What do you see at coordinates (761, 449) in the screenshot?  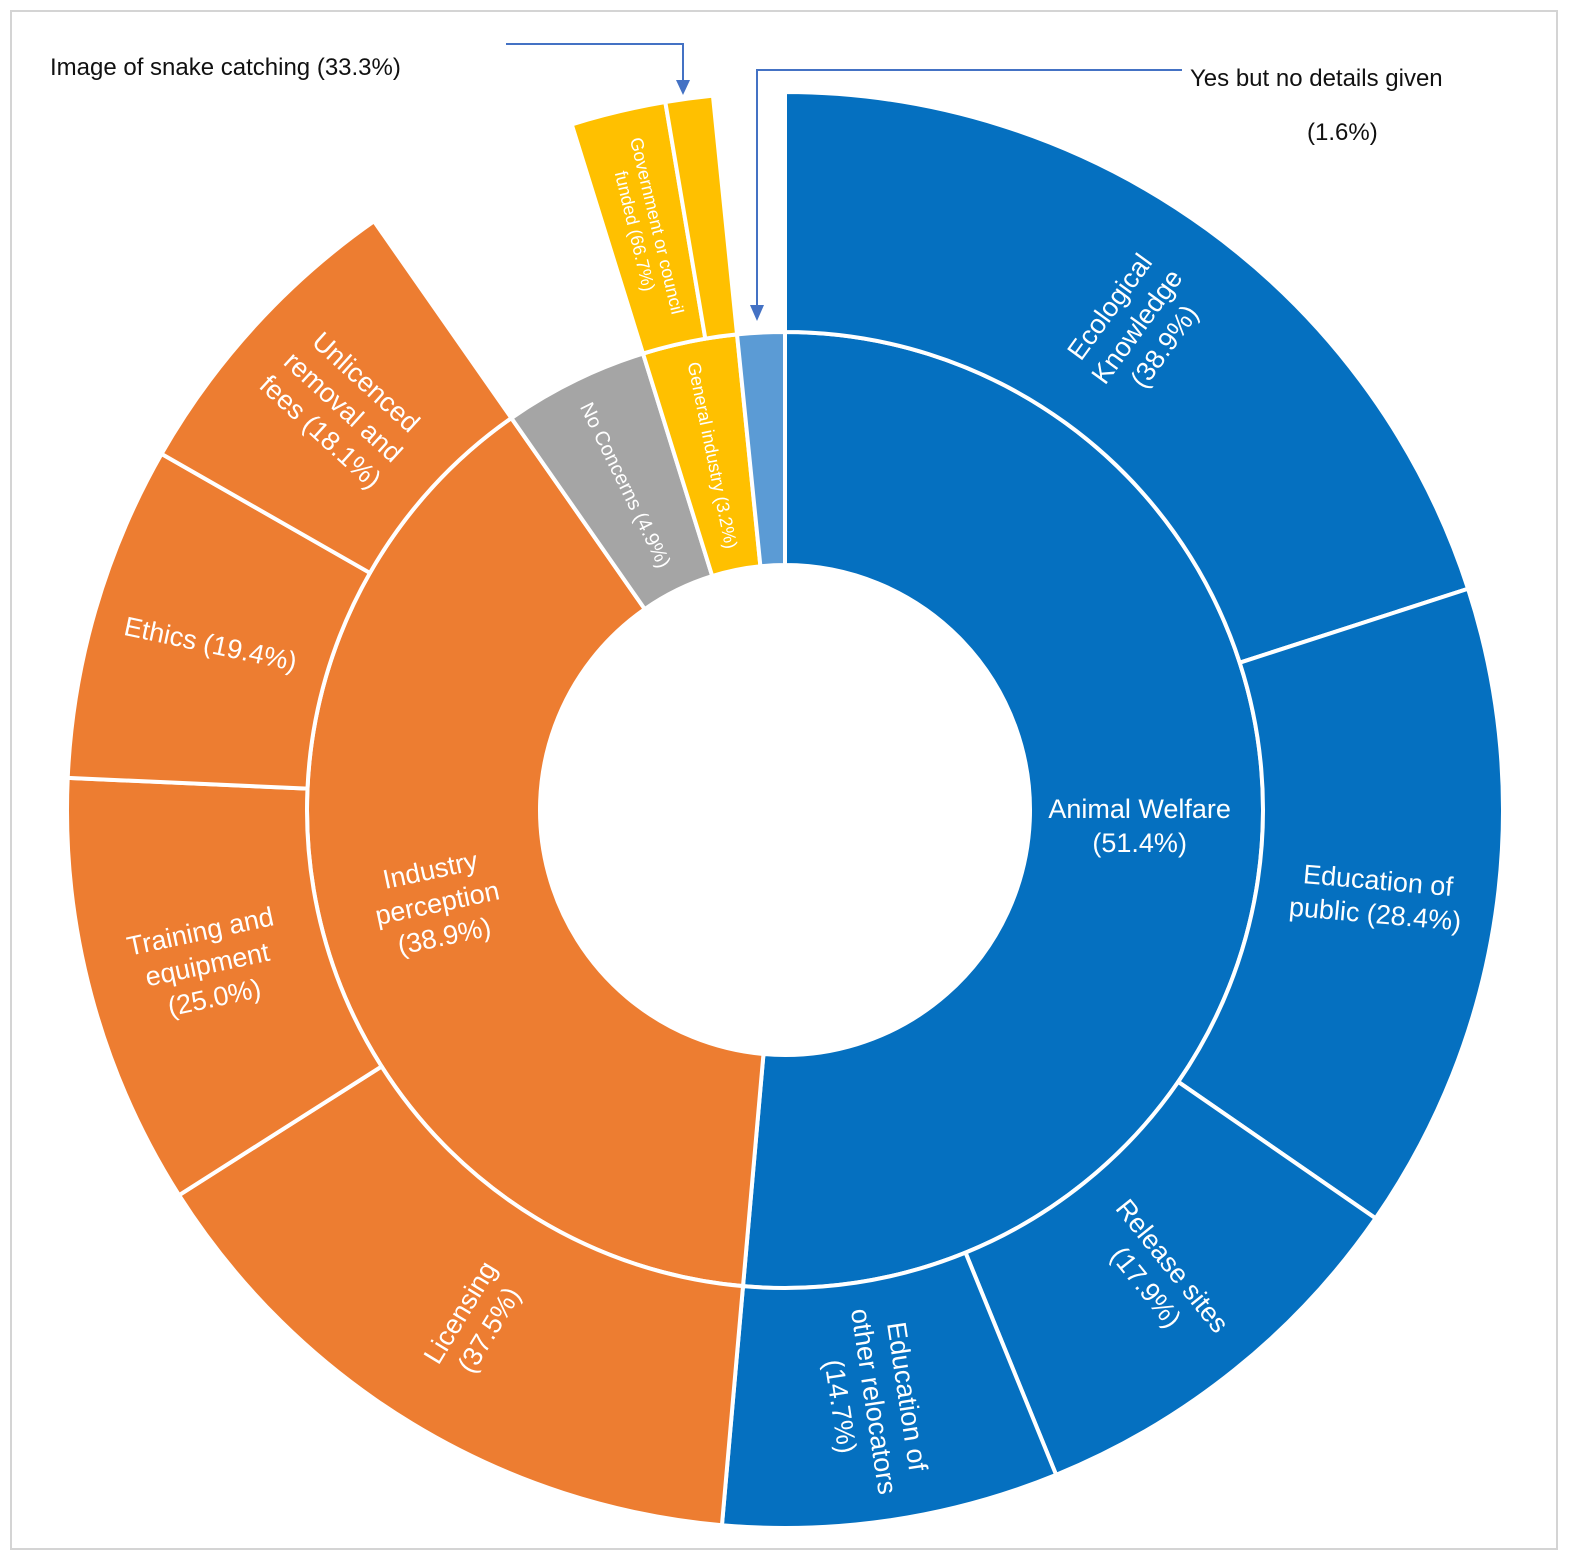 I see `inner-segment-yes-but-no-details-given` at bounding box center [761, 449].